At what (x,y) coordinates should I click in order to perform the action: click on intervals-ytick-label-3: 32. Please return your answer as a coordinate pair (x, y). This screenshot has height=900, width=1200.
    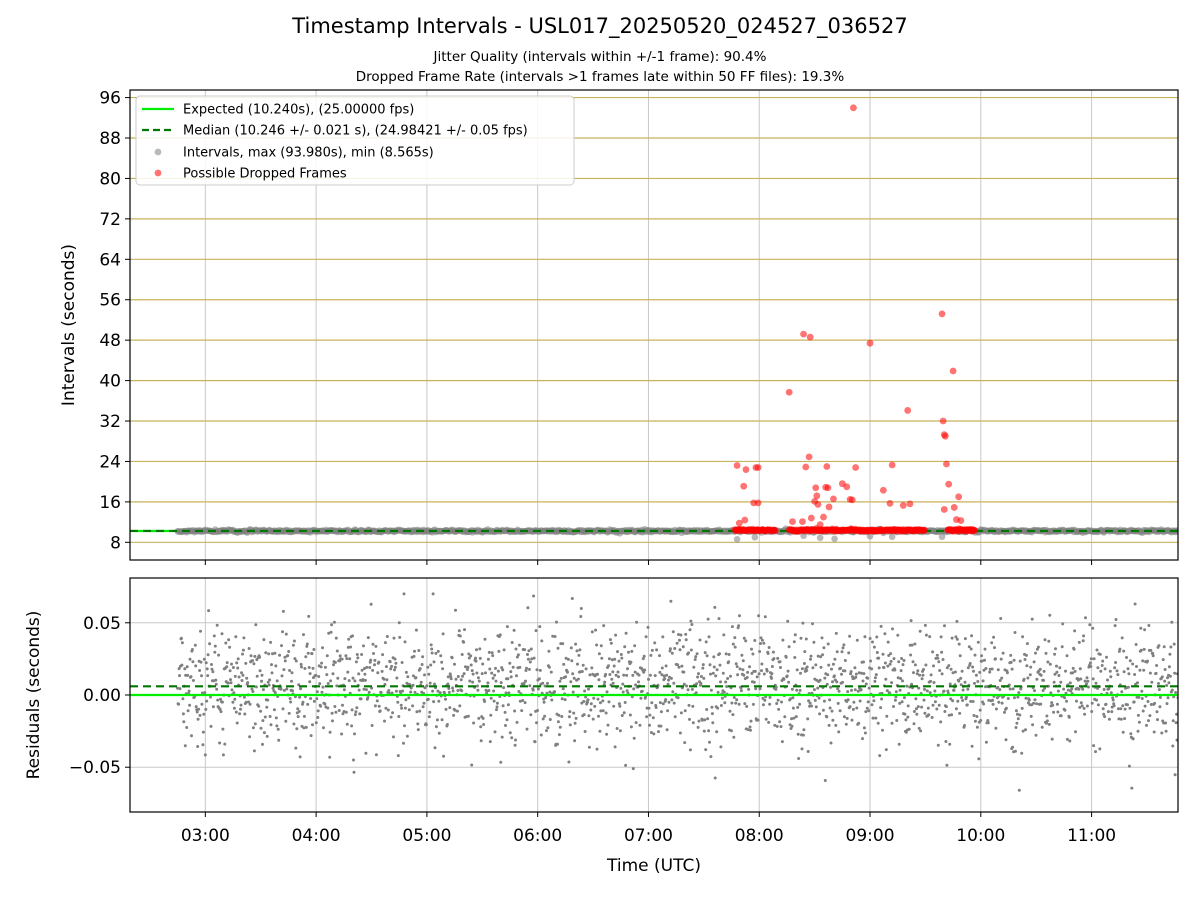
    Looking at the image, I should click on (110, 422).